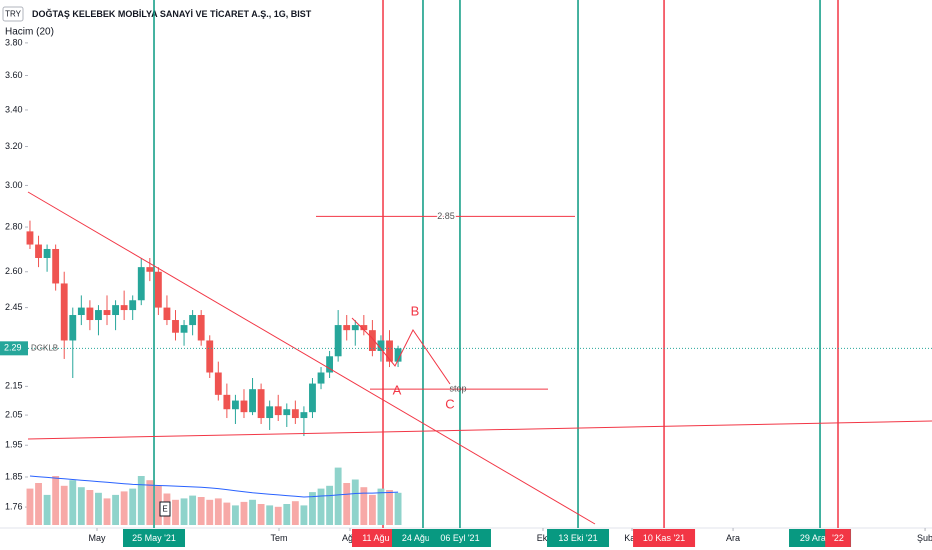  Describe the element at coordinates (165, 509) in the screenshot. I see `event-marker` at that location.